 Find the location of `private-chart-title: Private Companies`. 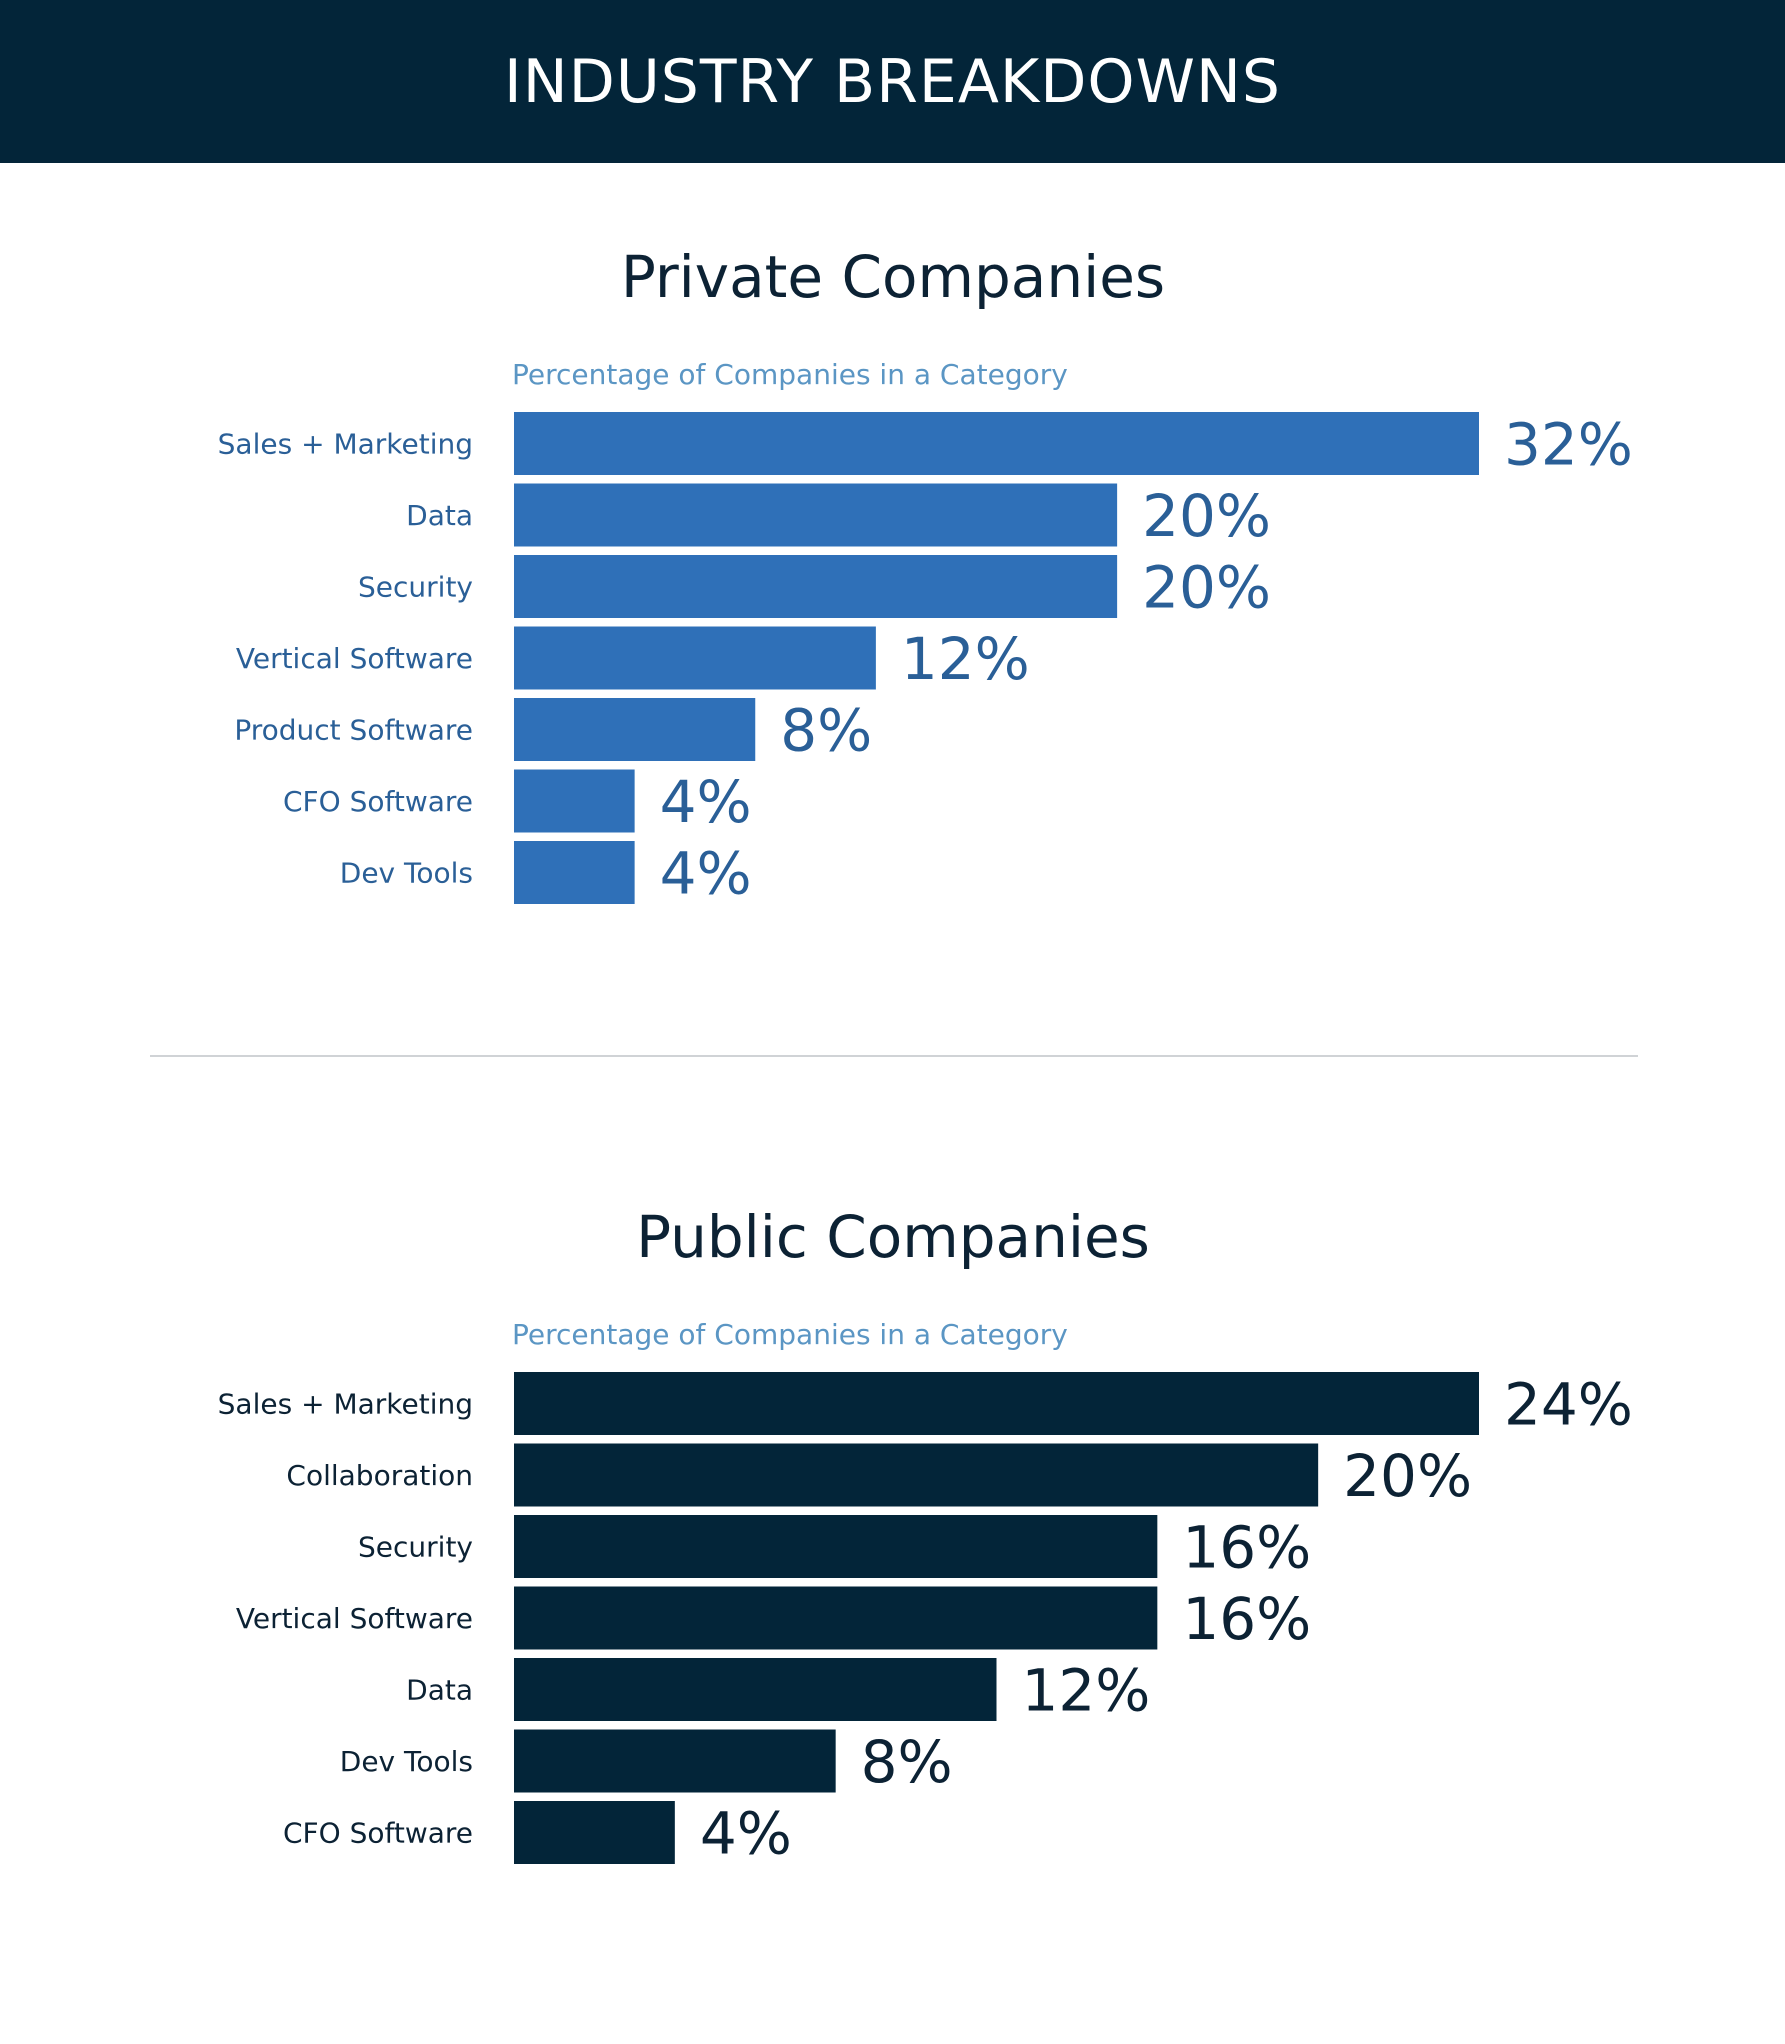

private-chart-title: Private Companies is located at coordinates (893, 277).